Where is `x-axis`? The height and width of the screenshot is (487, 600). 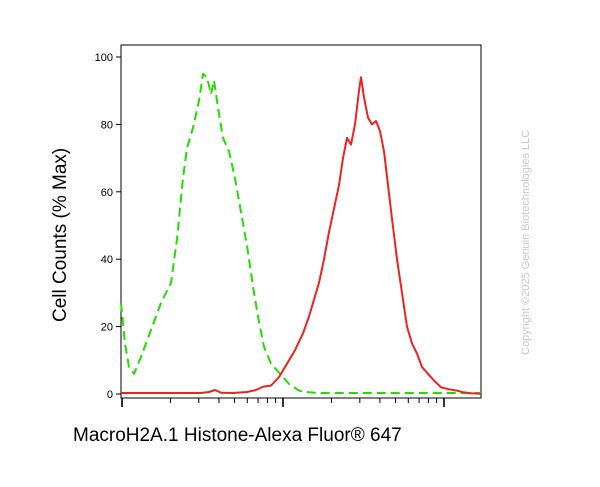
x-axis is located at coordinates (283, 402).